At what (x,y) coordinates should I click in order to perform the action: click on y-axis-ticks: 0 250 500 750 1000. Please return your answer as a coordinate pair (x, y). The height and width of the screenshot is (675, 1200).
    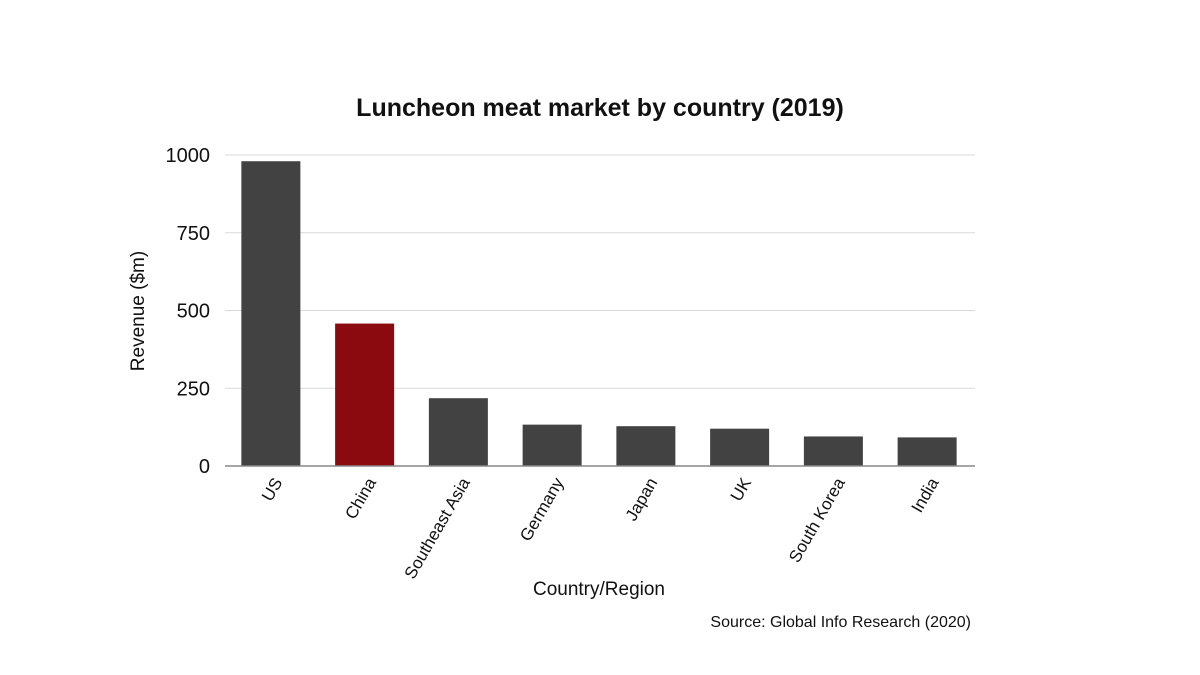
    Looking at the image, I should click on (188, 311).